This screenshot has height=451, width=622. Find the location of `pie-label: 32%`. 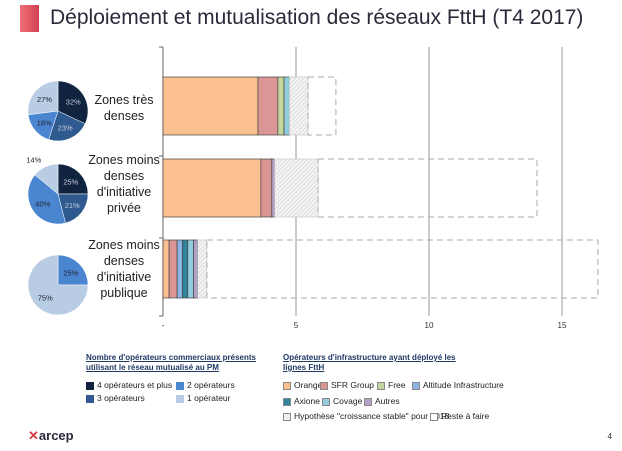

pie-label: 32% is located at coordinates (73, 101).